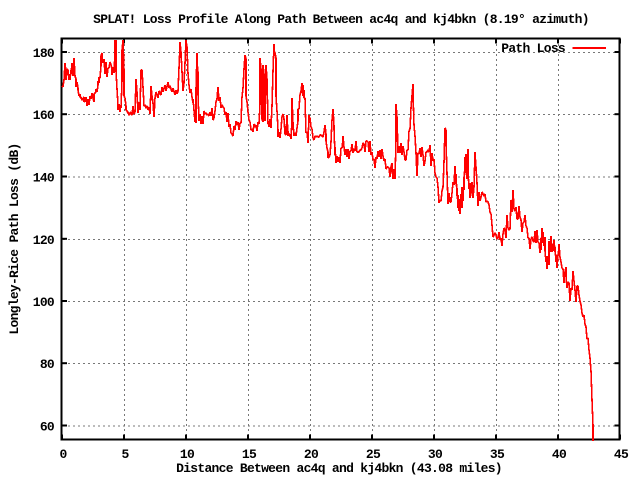  What do you see at coordinates (621, 454) in the screenshot?
I see `svg-text: 45` at bounding box center [621, 454].